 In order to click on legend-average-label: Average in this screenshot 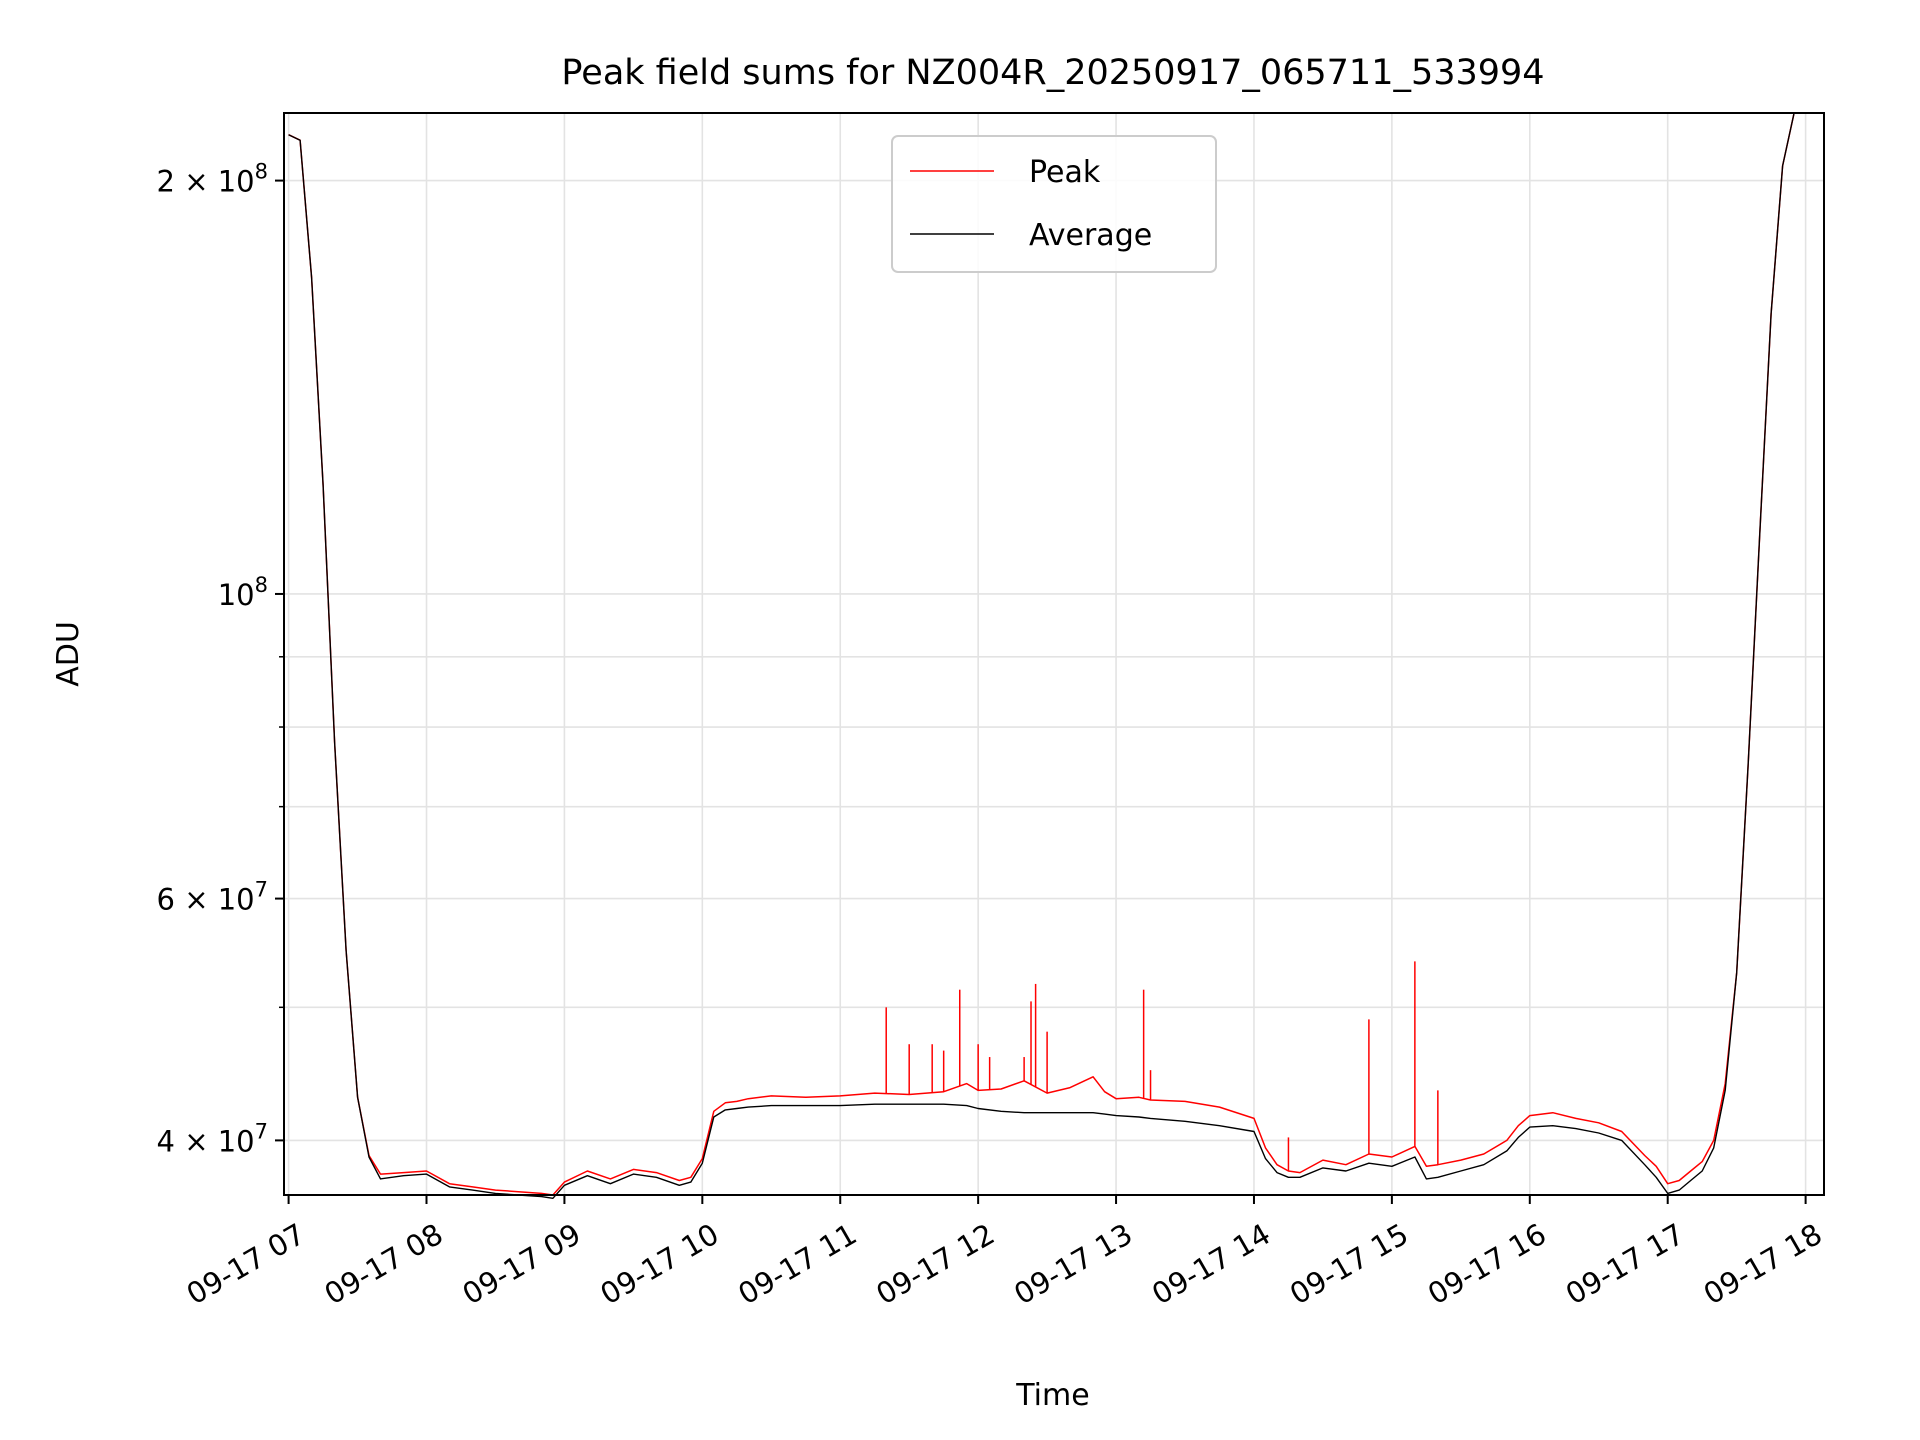, I will do `click(1090, 235)`.